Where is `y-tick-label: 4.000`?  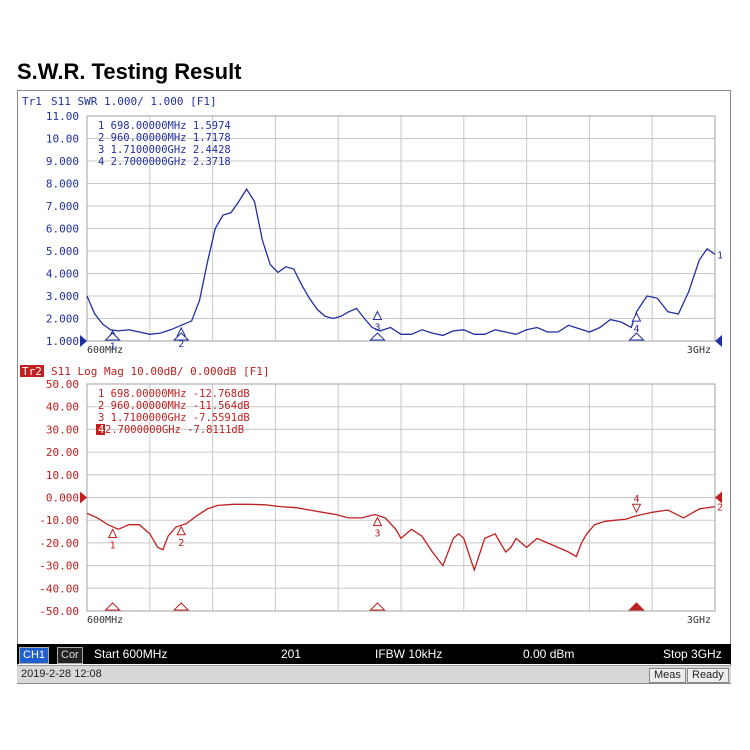 y-tick-label: 4.000 is located at coordinates (62, 274).